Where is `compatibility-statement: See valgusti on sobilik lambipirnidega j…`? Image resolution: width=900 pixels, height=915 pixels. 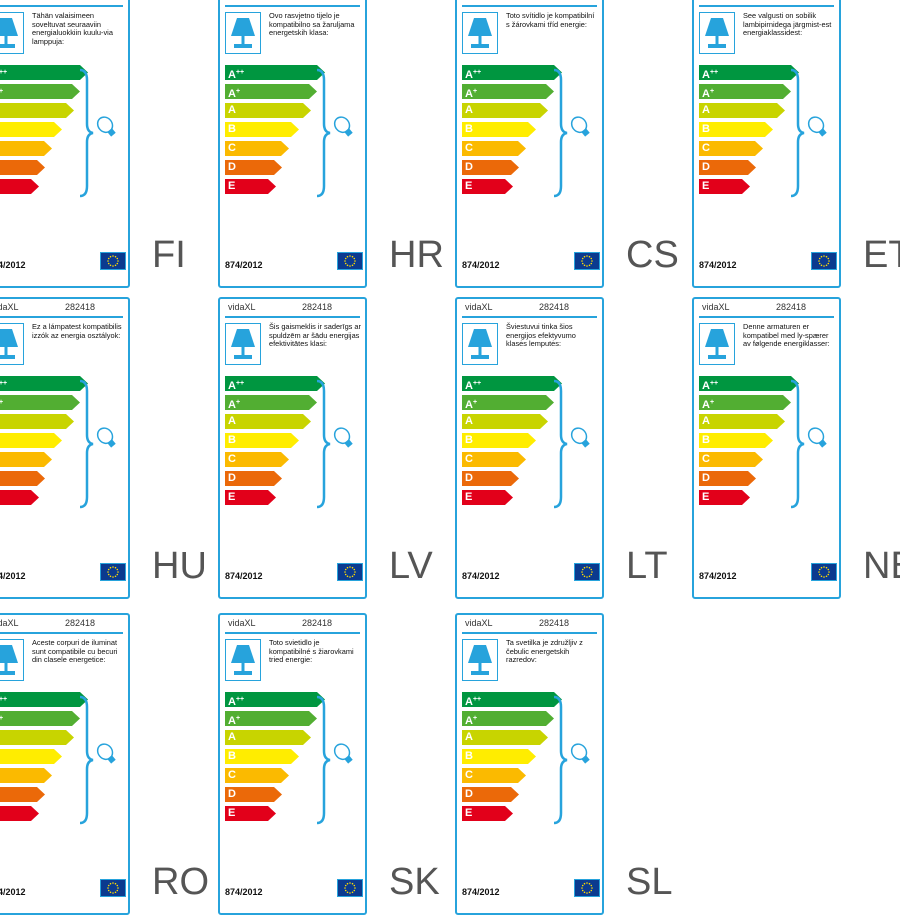 compatibility-statement: See valgusti on sobilik lambipirnidega j… is located at coordinates (787, 24).